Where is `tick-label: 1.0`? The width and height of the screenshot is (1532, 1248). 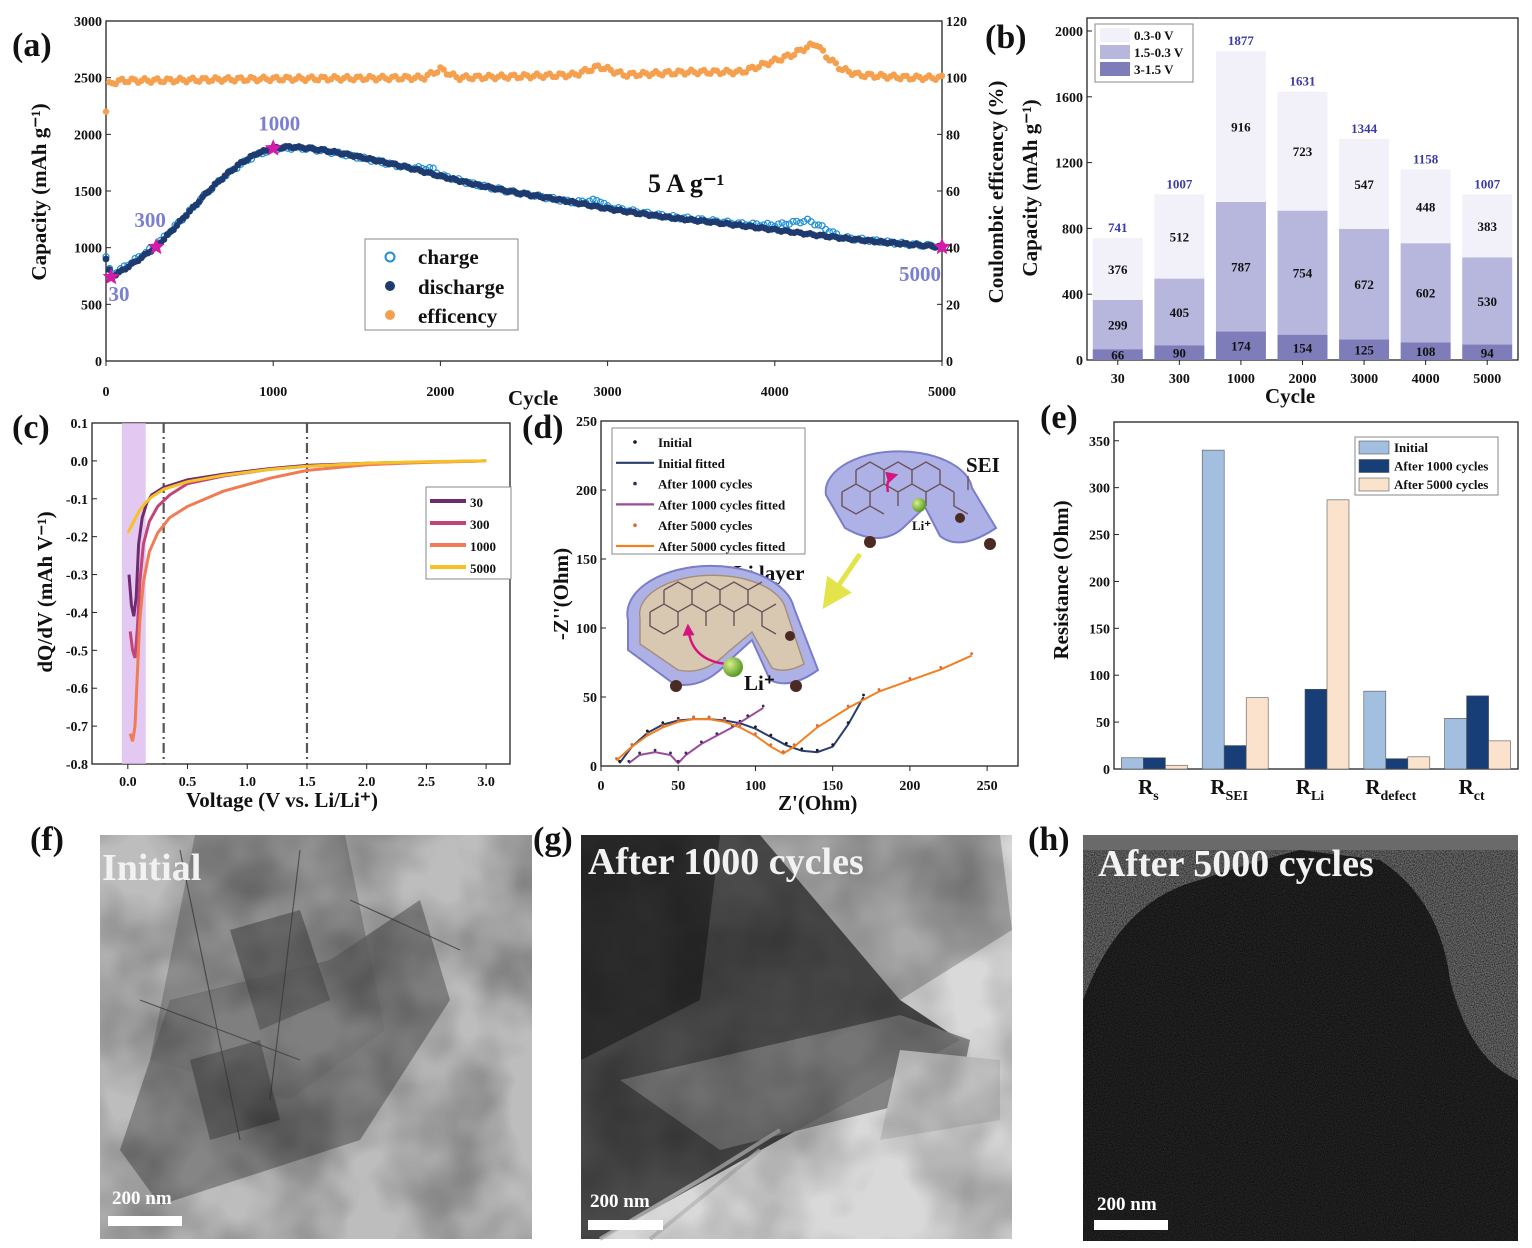 tick-label: 1.0 is located at coordinates (248, 782).